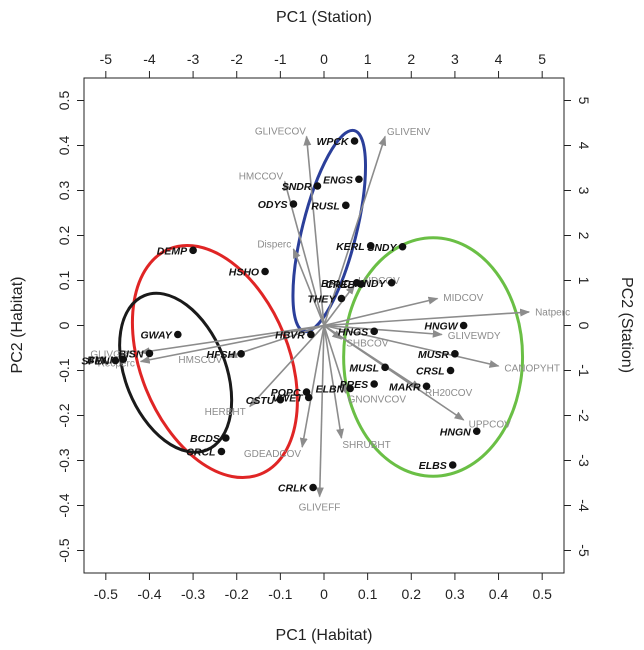 The width and height of the screenshot is (644, 650). Describe the element at coordinates (368, 594) in the screenshot. I see `x-bottom-tick-label: 0.1` at that location.